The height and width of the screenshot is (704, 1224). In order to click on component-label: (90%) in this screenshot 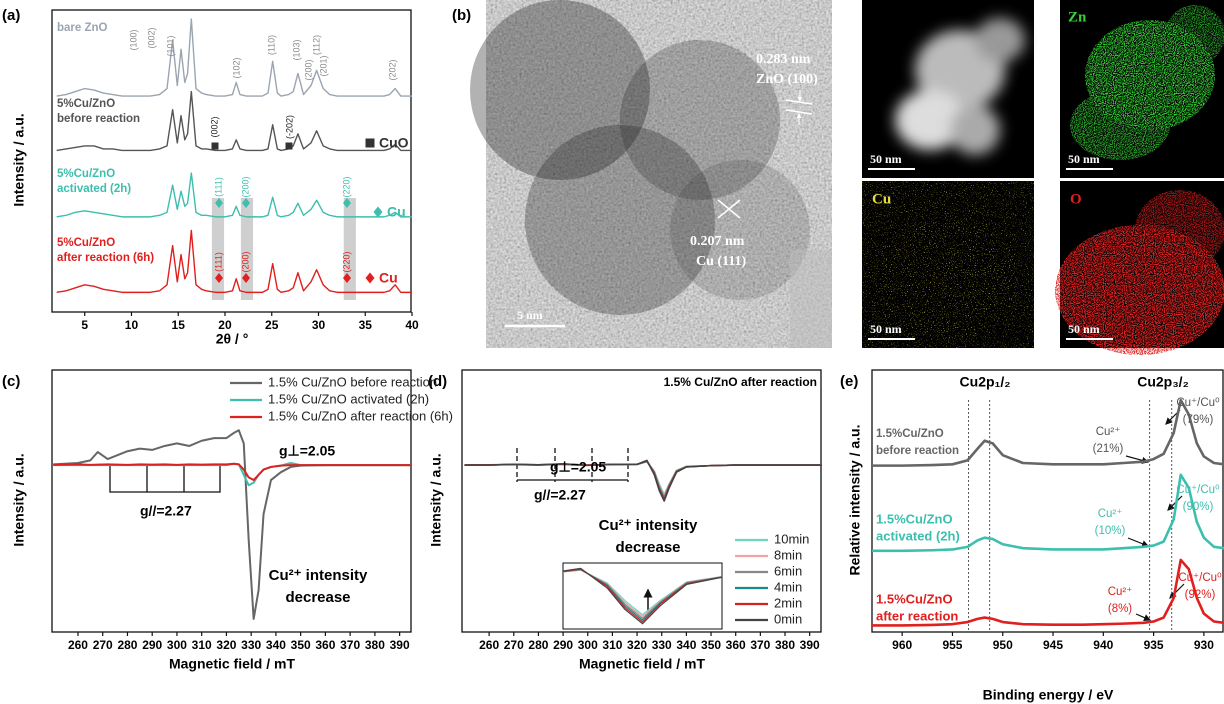, I will do `click(1198, 507)`.